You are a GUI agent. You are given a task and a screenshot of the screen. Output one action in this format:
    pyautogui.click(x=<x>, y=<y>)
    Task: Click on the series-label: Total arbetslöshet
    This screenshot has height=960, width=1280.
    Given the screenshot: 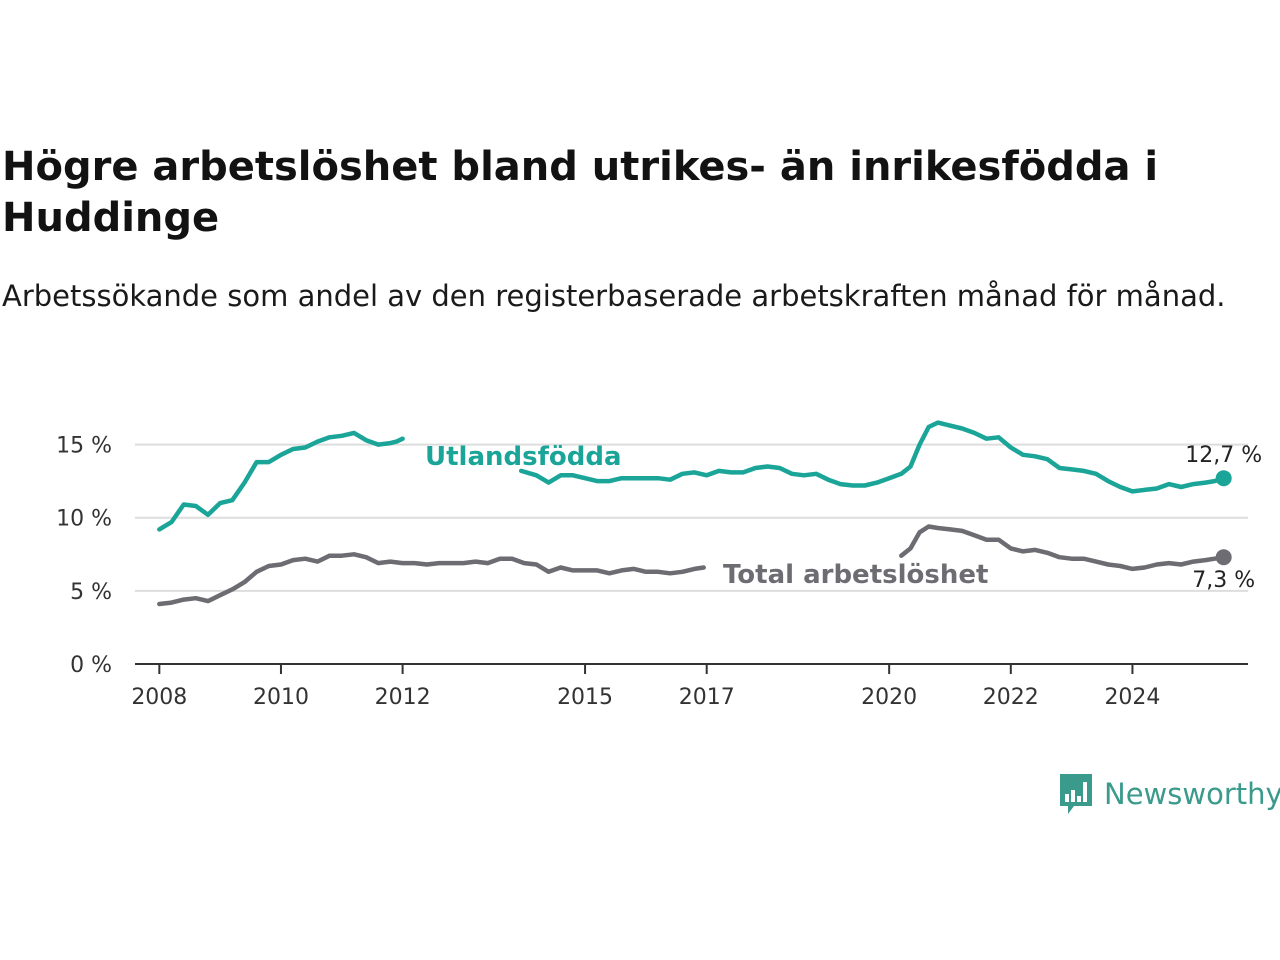 What is the action you would take?
    pyautogui.click(x=855, y=575)
    